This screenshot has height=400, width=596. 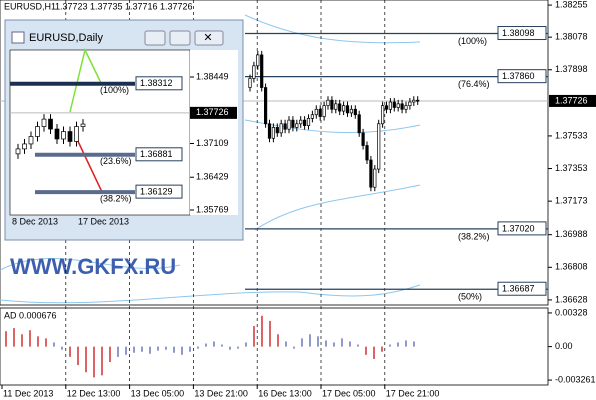 What do you see at coordinates (30, 315) in the screenshot?
I see `indicator-label: AD 0.000676` at bounding box center [30, 315].